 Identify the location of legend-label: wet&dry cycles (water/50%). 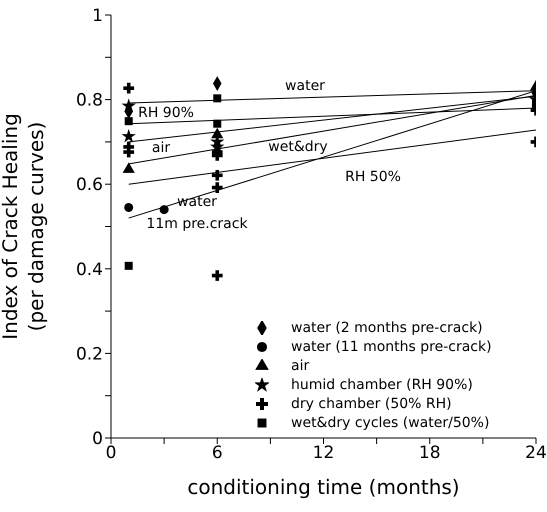
(390, 422).